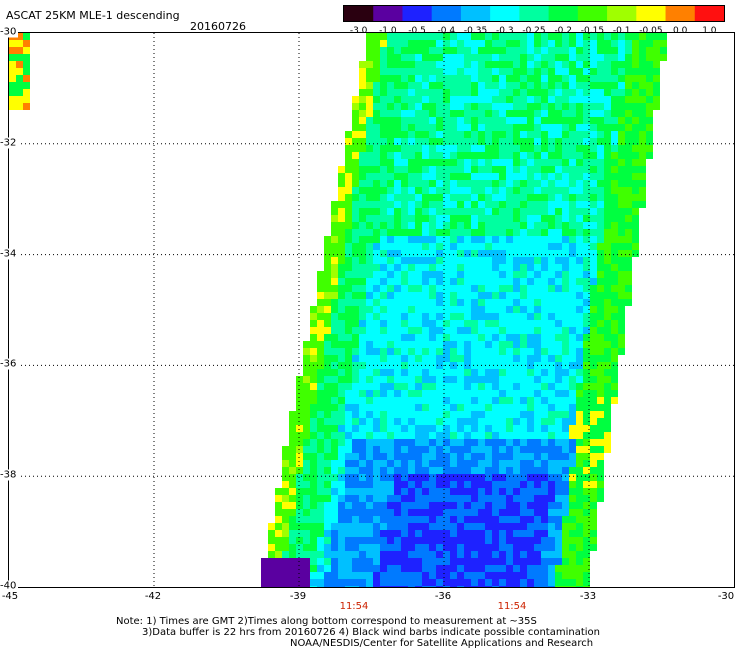 The image size is (740, 650). What do you see at coordinates (592, 13) in the screenshot?
I see `color-scale-swatch` at bounding box center [592, 13].